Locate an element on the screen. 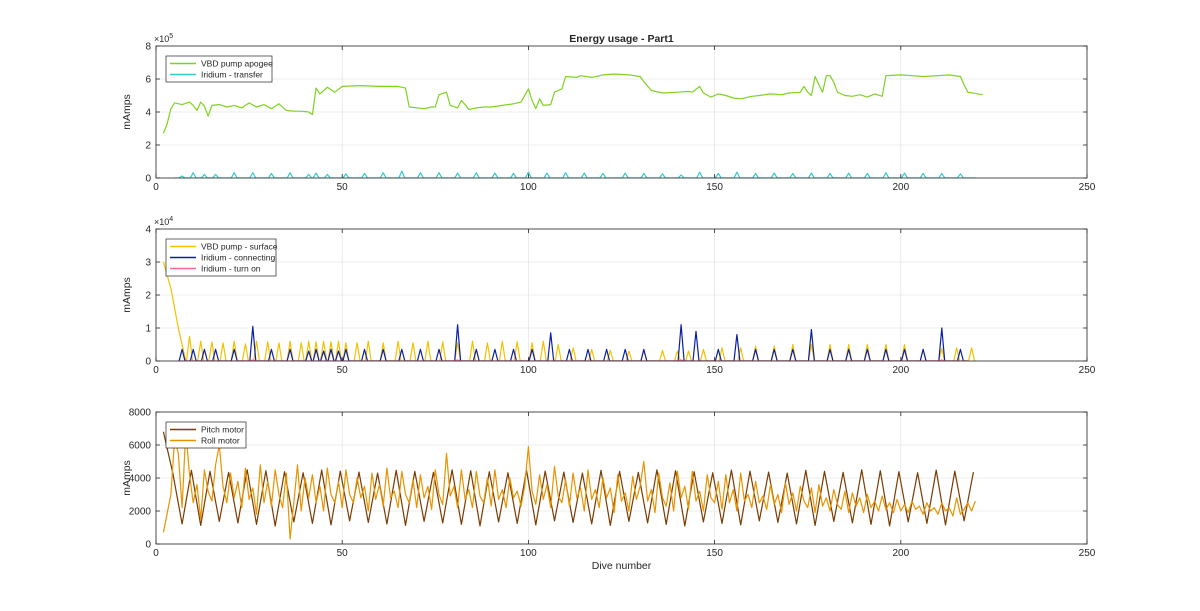  legend-entry: Pitch motor is located at coordinates (222, 430).